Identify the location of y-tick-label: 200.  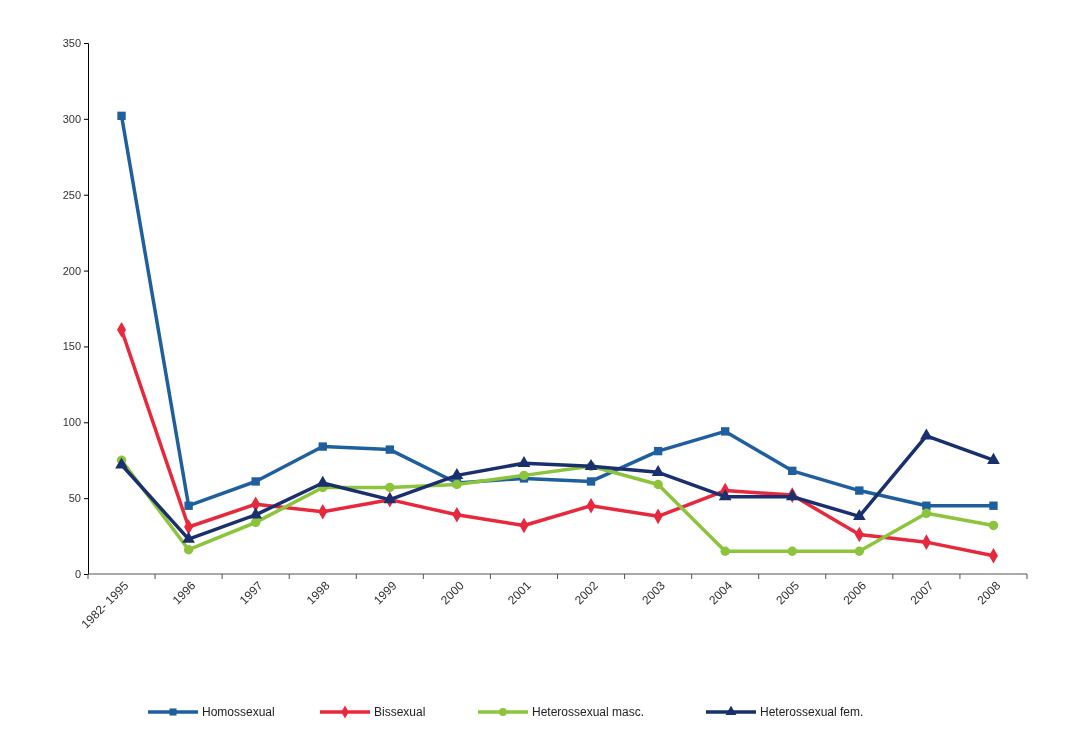
(71, 270).